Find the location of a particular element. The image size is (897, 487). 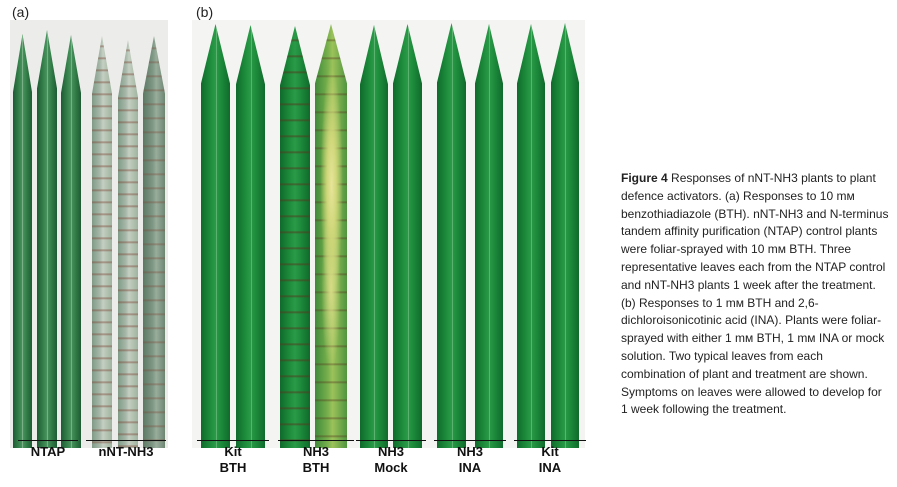

group-bracket-nh3-ina is located at coordinates (470, 440).